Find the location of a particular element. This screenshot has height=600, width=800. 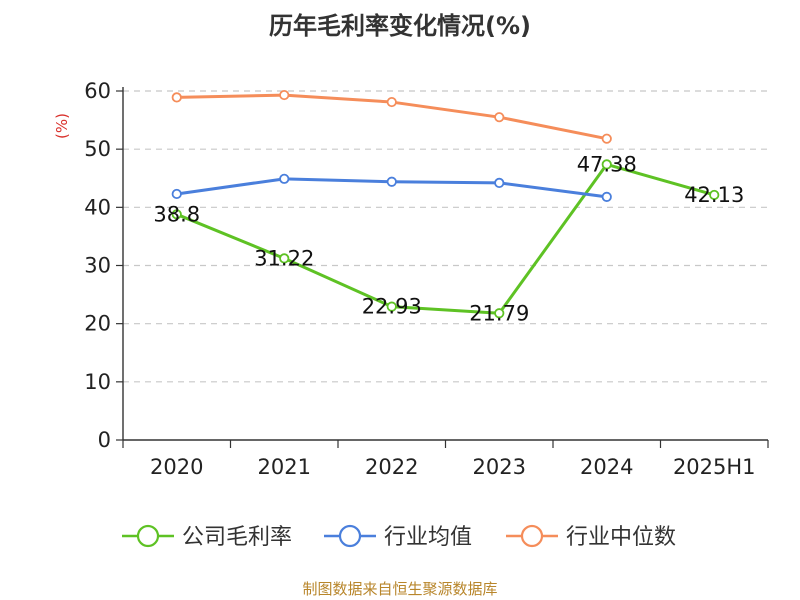

y-tick-label: 20 is located at coordinates (97, 324).